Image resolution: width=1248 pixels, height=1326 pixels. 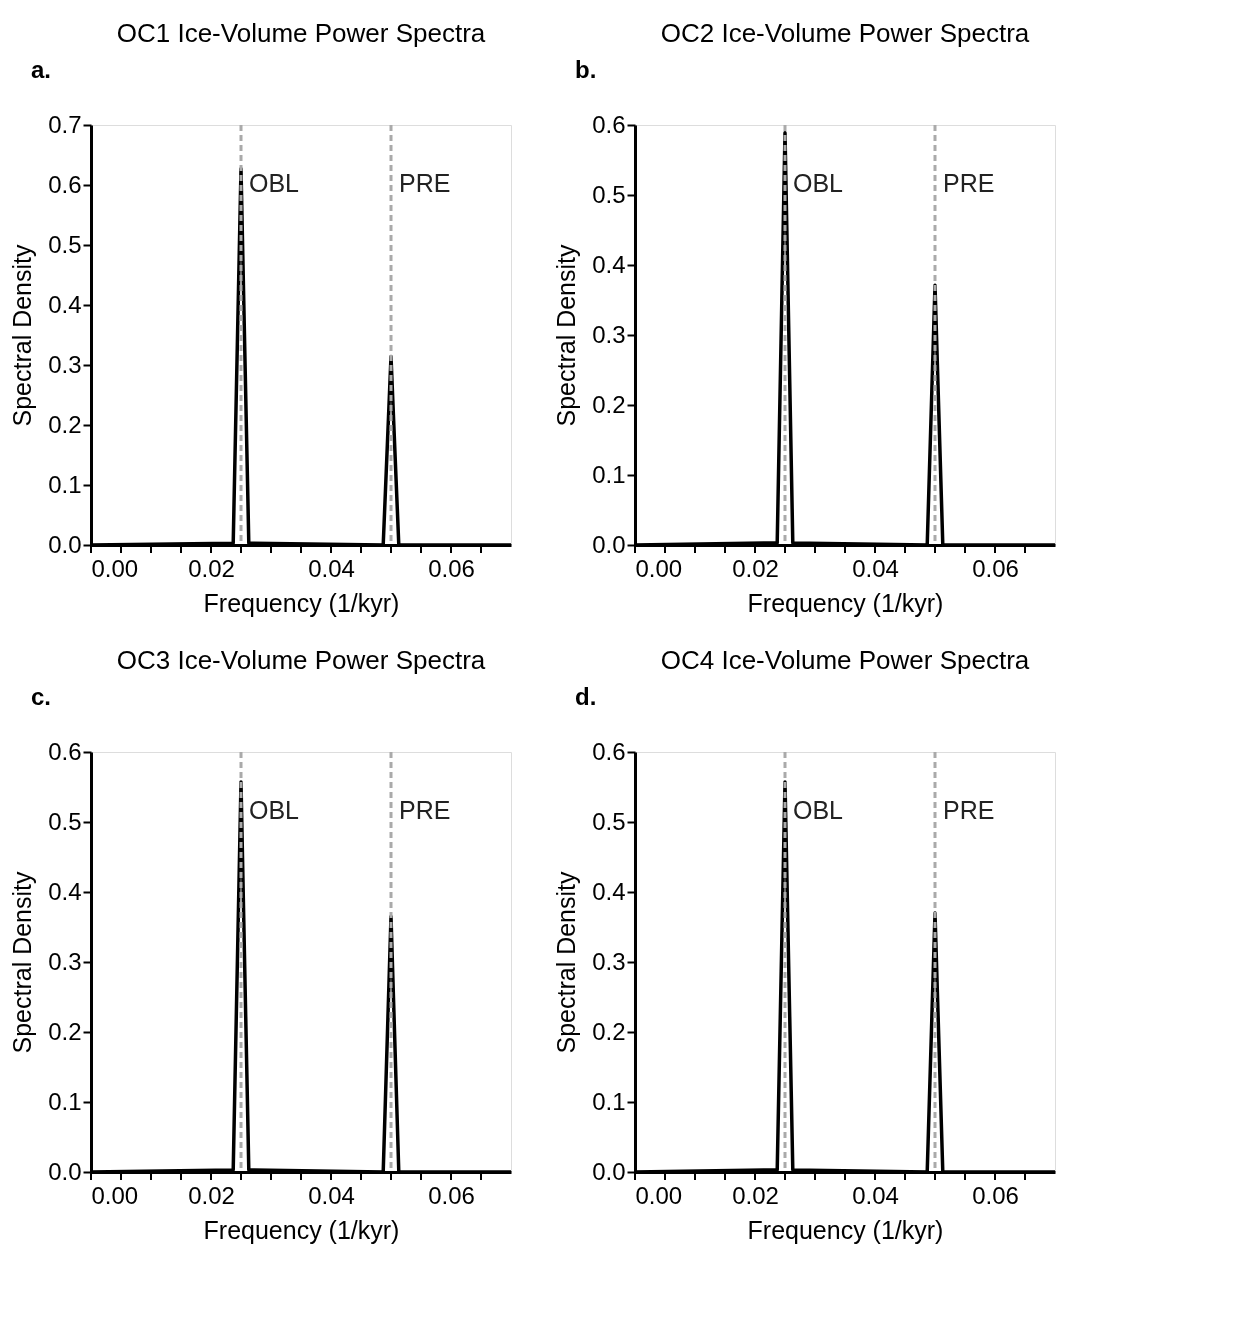 I want to click on y-tick-label: 0.7, so click(x=65, y=124).